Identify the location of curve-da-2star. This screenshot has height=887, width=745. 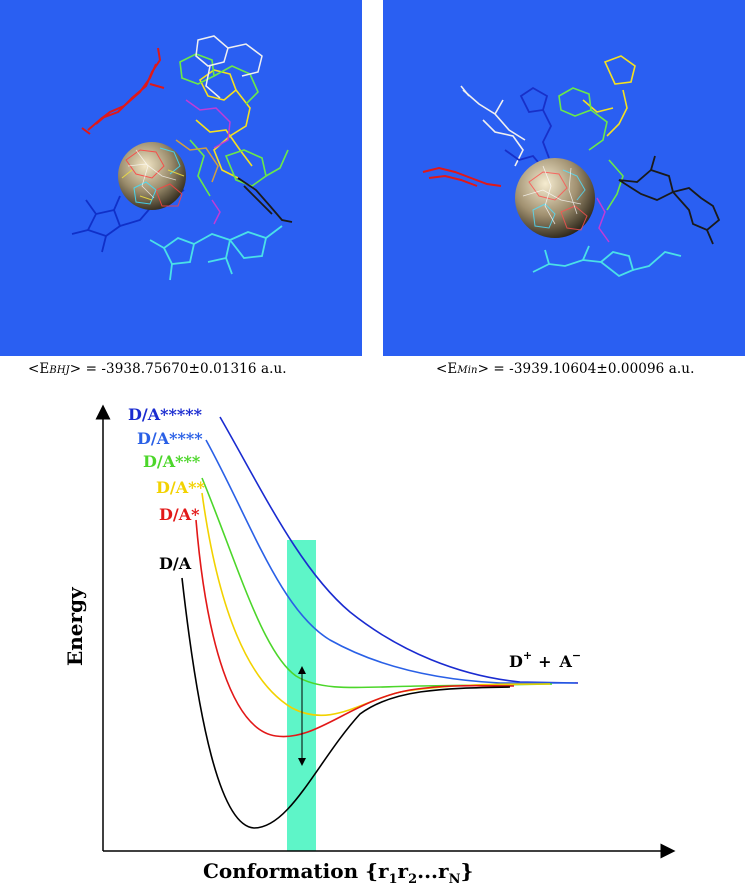
(376, 604).